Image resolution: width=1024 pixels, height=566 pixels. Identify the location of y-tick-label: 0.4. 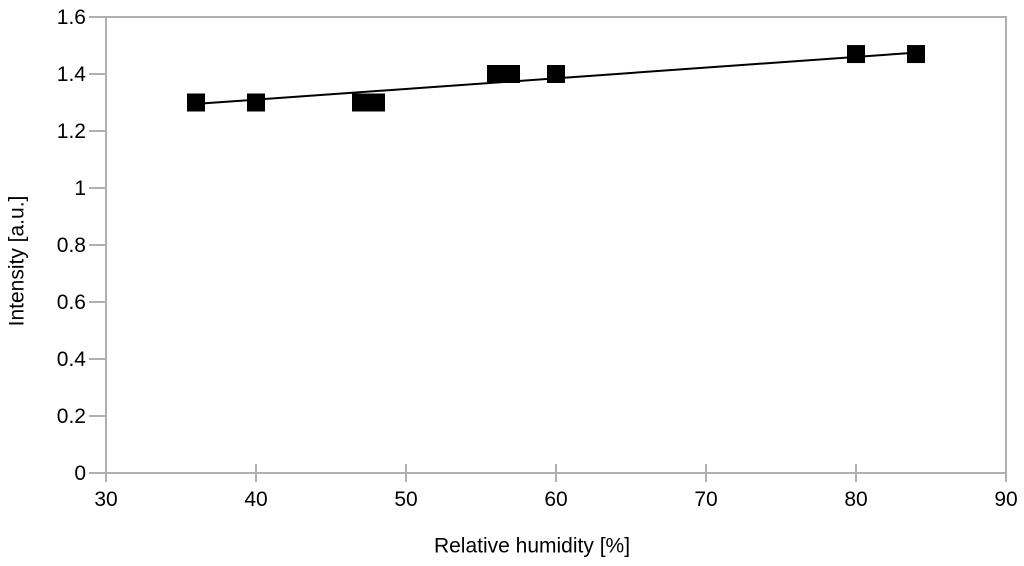
(72, 359).